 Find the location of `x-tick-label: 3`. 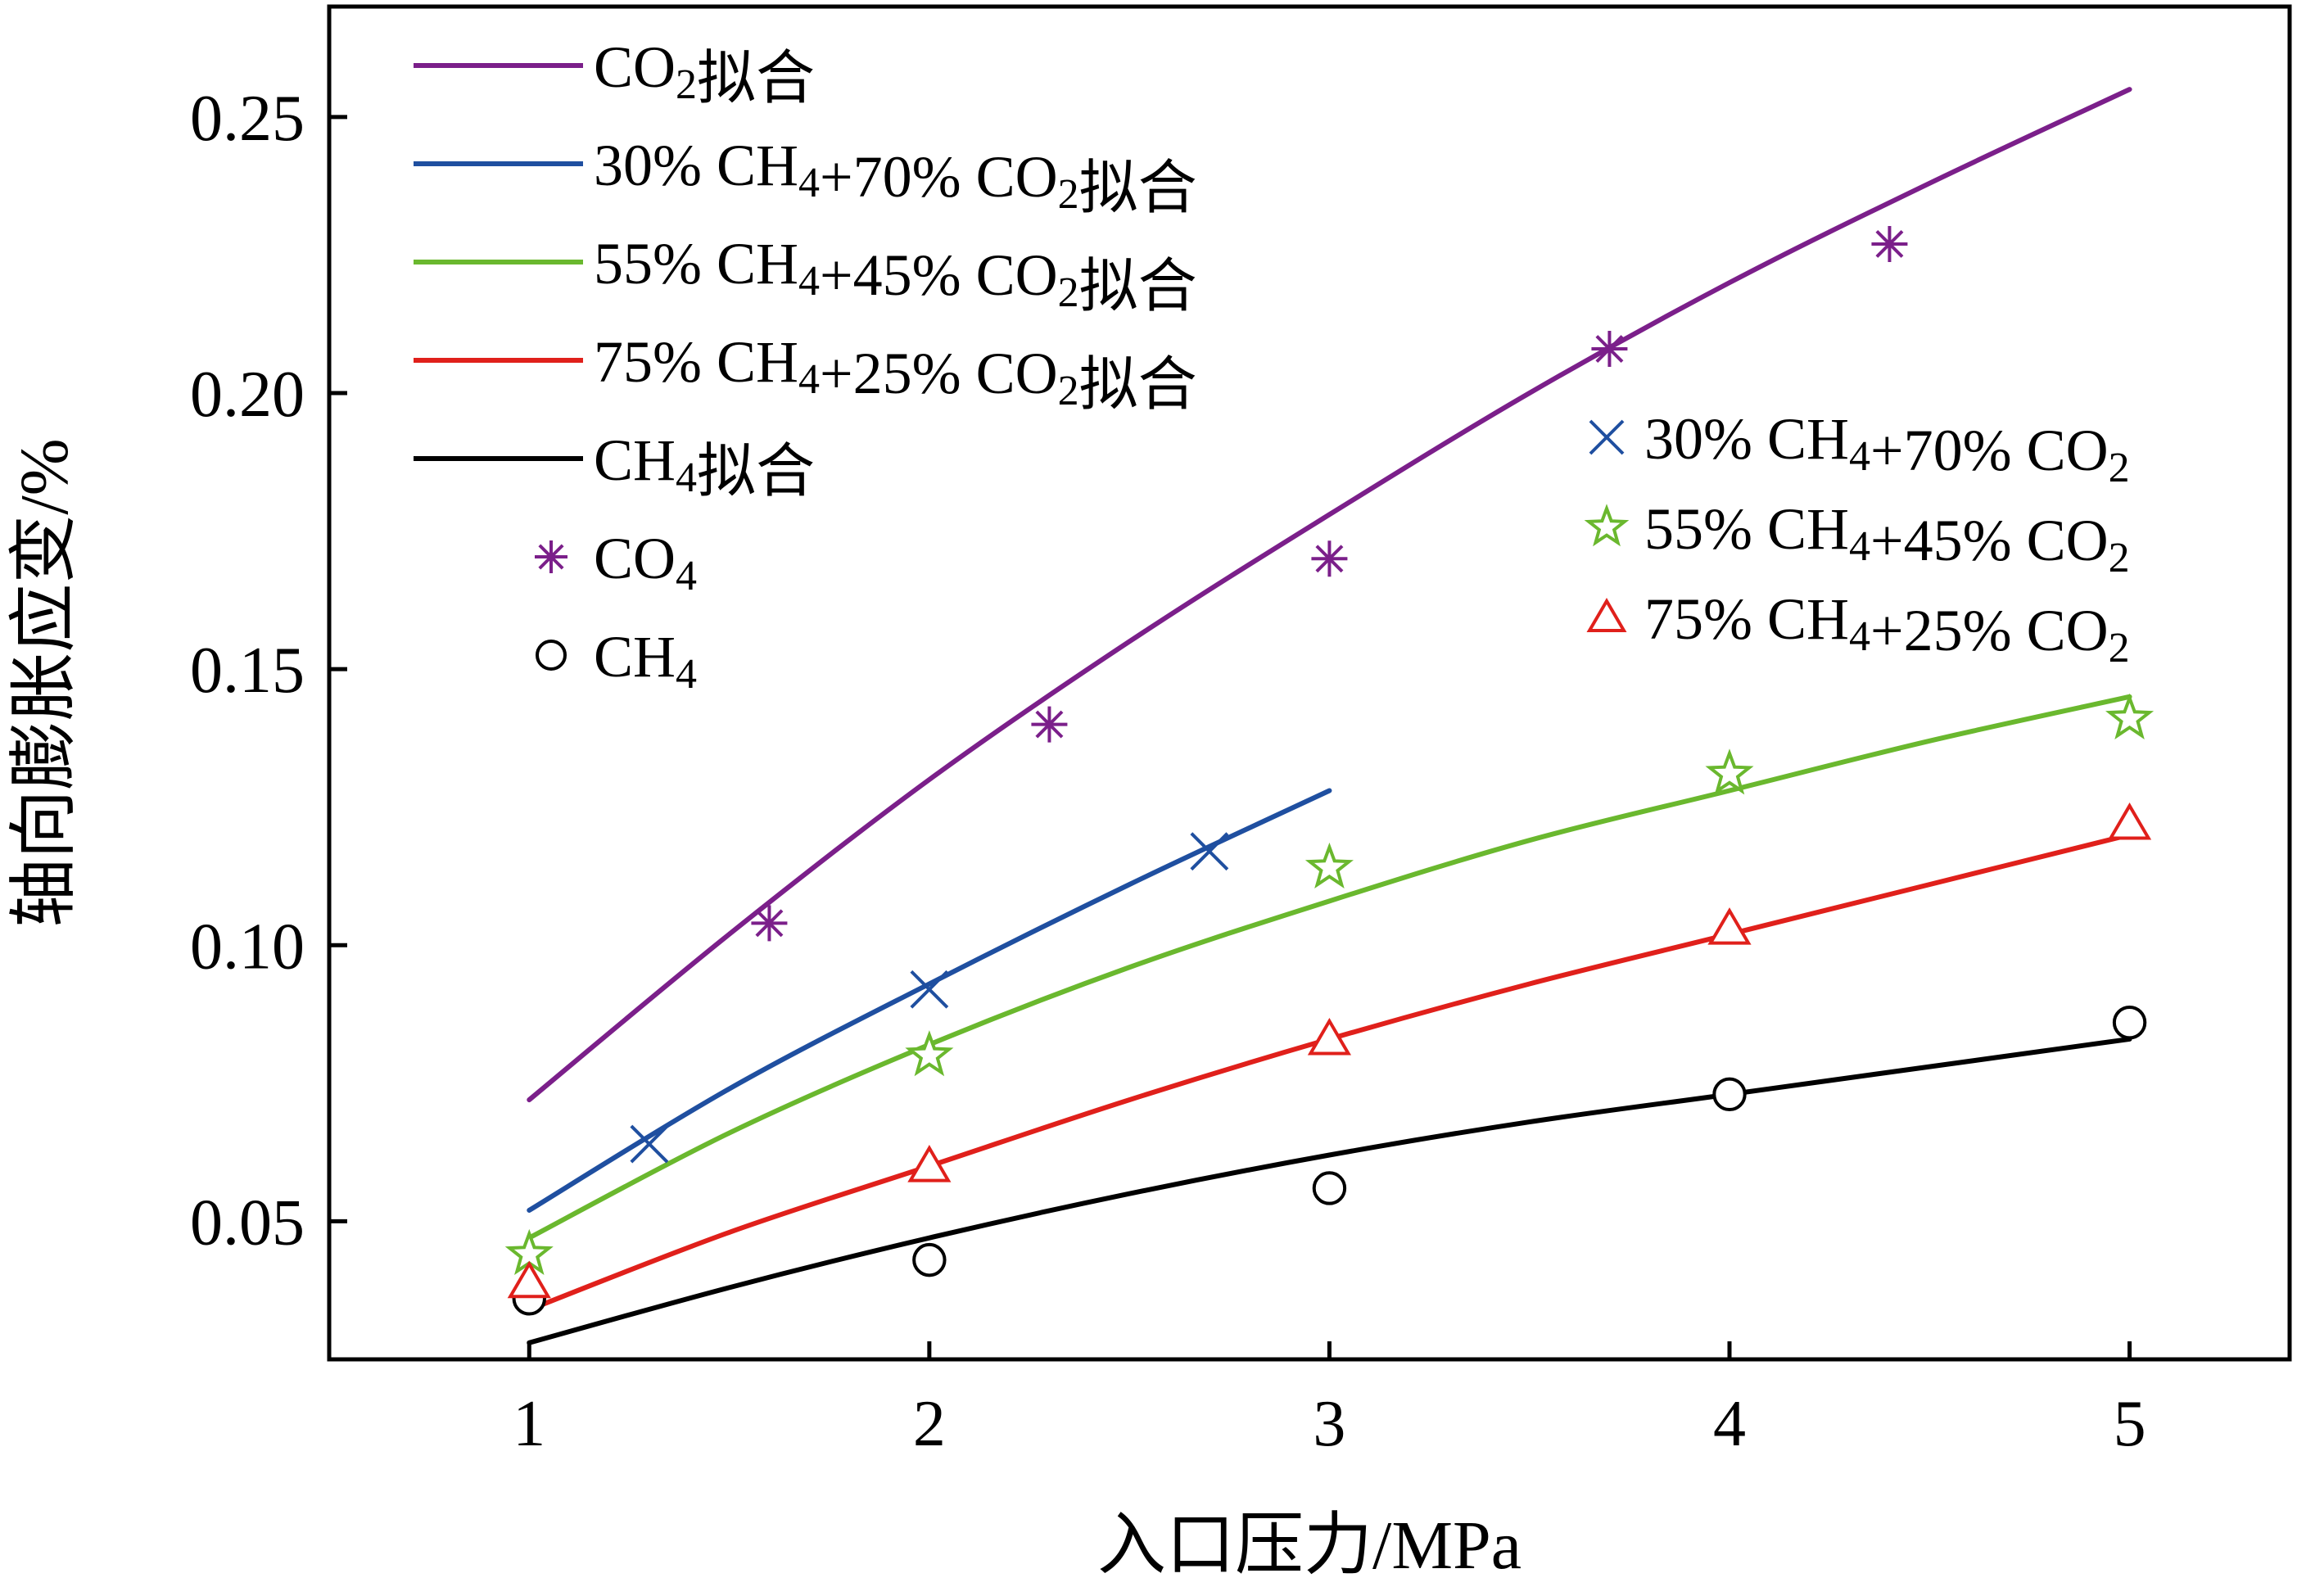

x-tick-label: 3 is located at coordinates (1329, 1424).